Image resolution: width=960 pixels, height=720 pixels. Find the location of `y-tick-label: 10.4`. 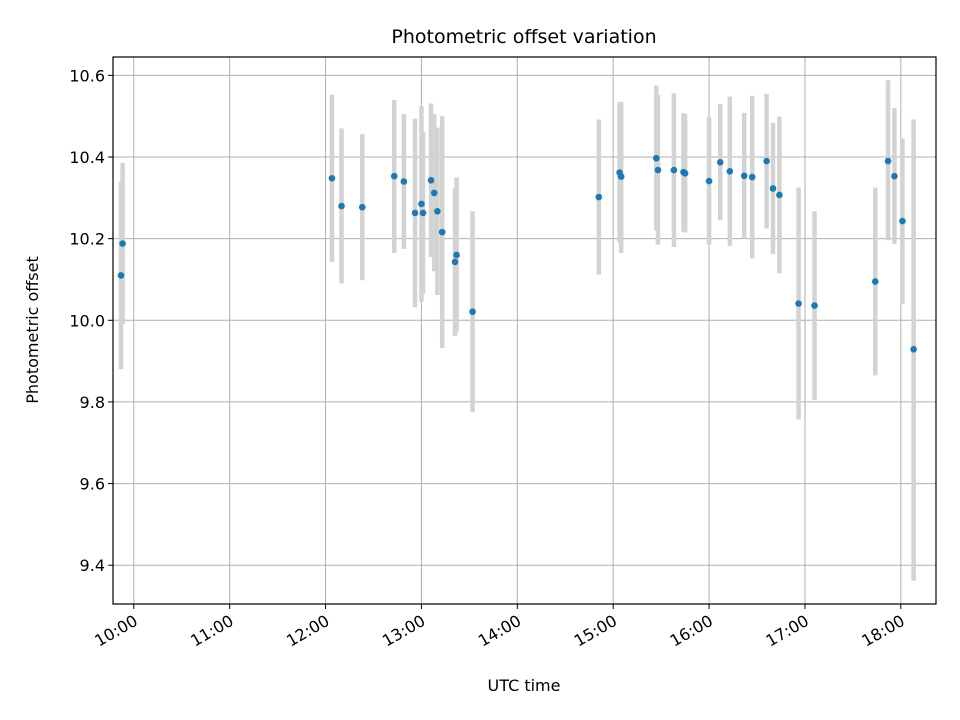

y-tick-label: 10.4 is located at coordinates (87, 157).